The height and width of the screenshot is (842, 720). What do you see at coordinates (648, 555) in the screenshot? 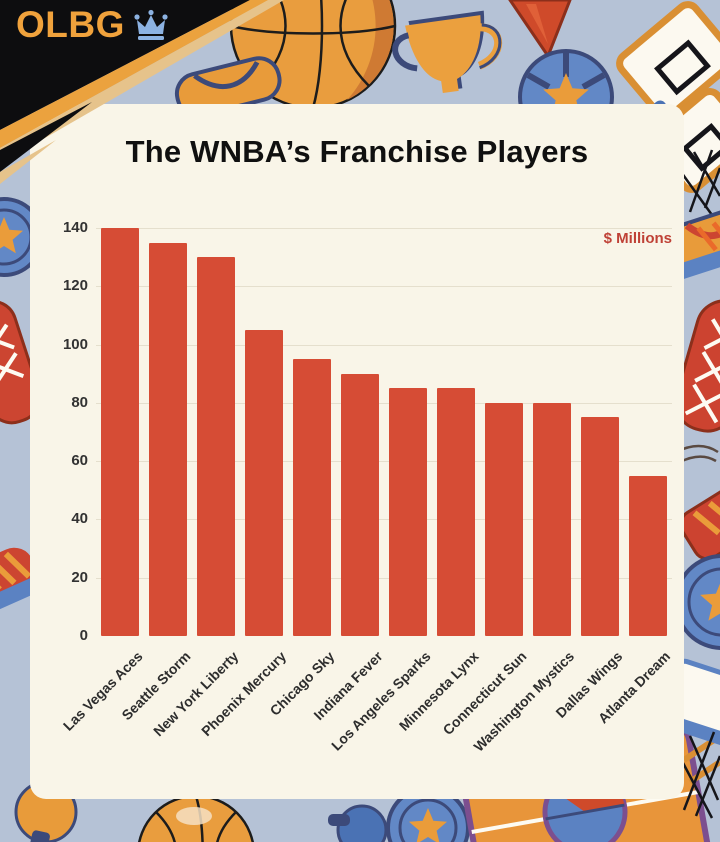
I see `bar-atlanta-dream` at bounding box center [648, 555].